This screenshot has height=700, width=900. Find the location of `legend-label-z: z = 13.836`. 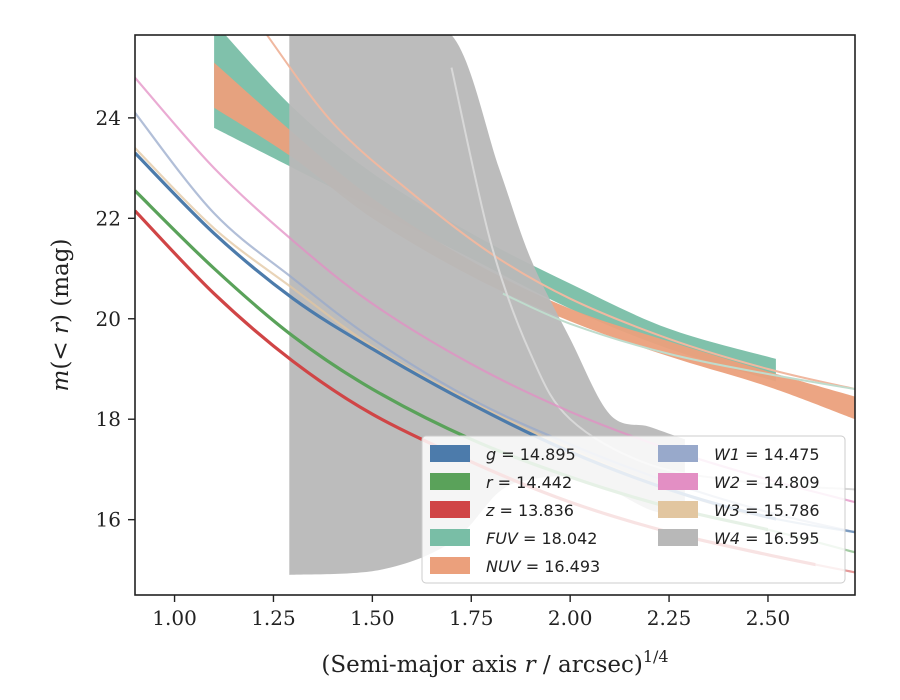

legend-label-z: z = 13.836 is located at coordinates (529, 510).